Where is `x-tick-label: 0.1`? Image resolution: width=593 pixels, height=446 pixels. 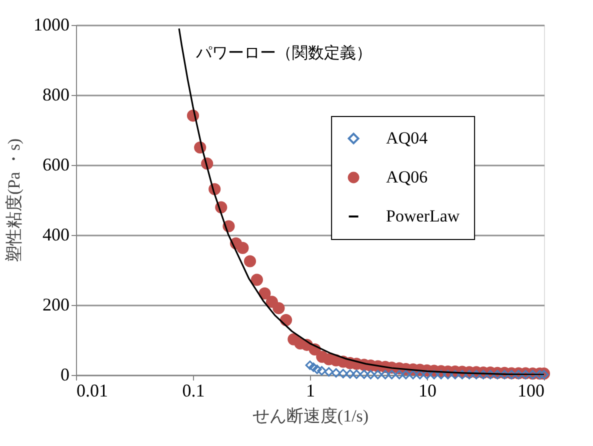
x-tick-label: 0.1 is located at coordinates (193, 390).